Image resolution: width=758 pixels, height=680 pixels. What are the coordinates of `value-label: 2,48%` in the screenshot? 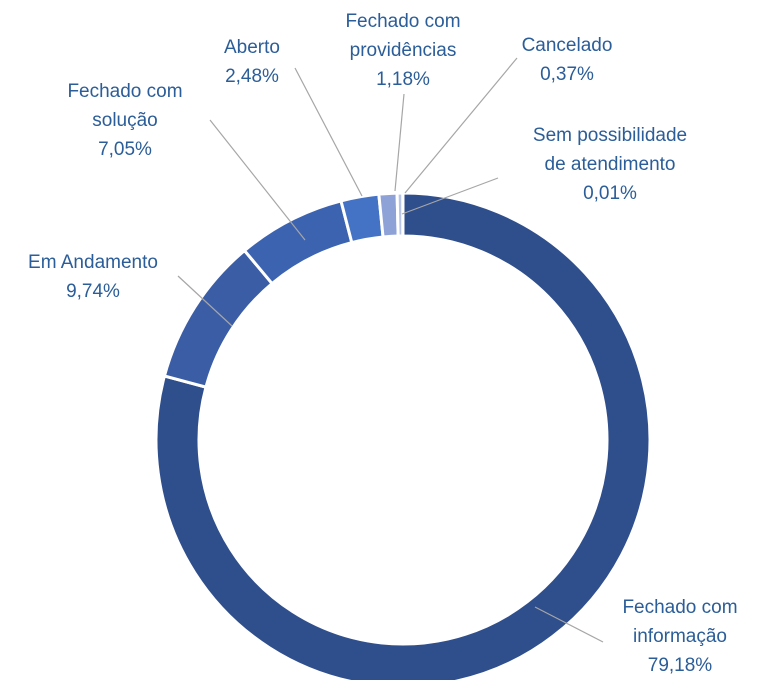 It's located at (252, 76).